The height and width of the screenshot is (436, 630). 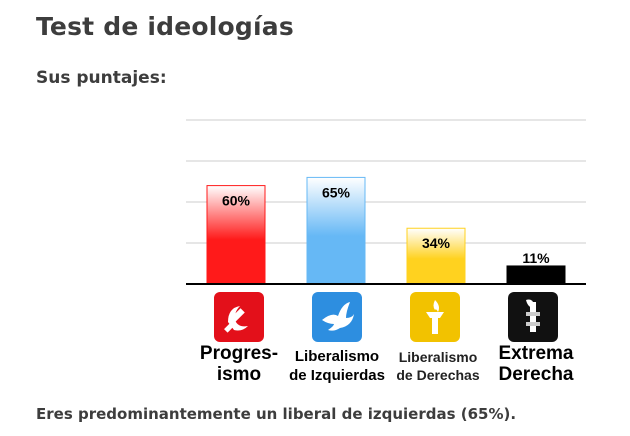 I want to click on category-label-progresismo: Progres-ismo, so click(x=239, y=364).